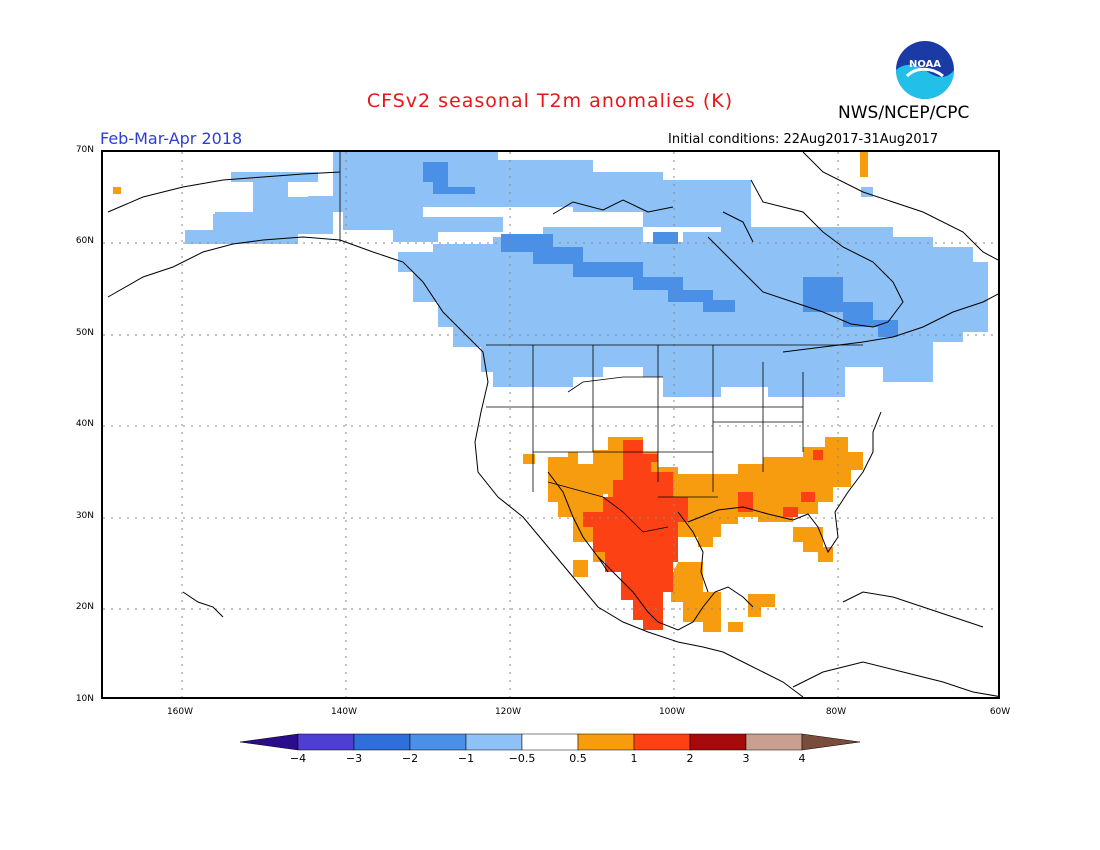  Describe the element at coordinates (466, 758) in the screenshot. I see `legend-label: −1` at that location.